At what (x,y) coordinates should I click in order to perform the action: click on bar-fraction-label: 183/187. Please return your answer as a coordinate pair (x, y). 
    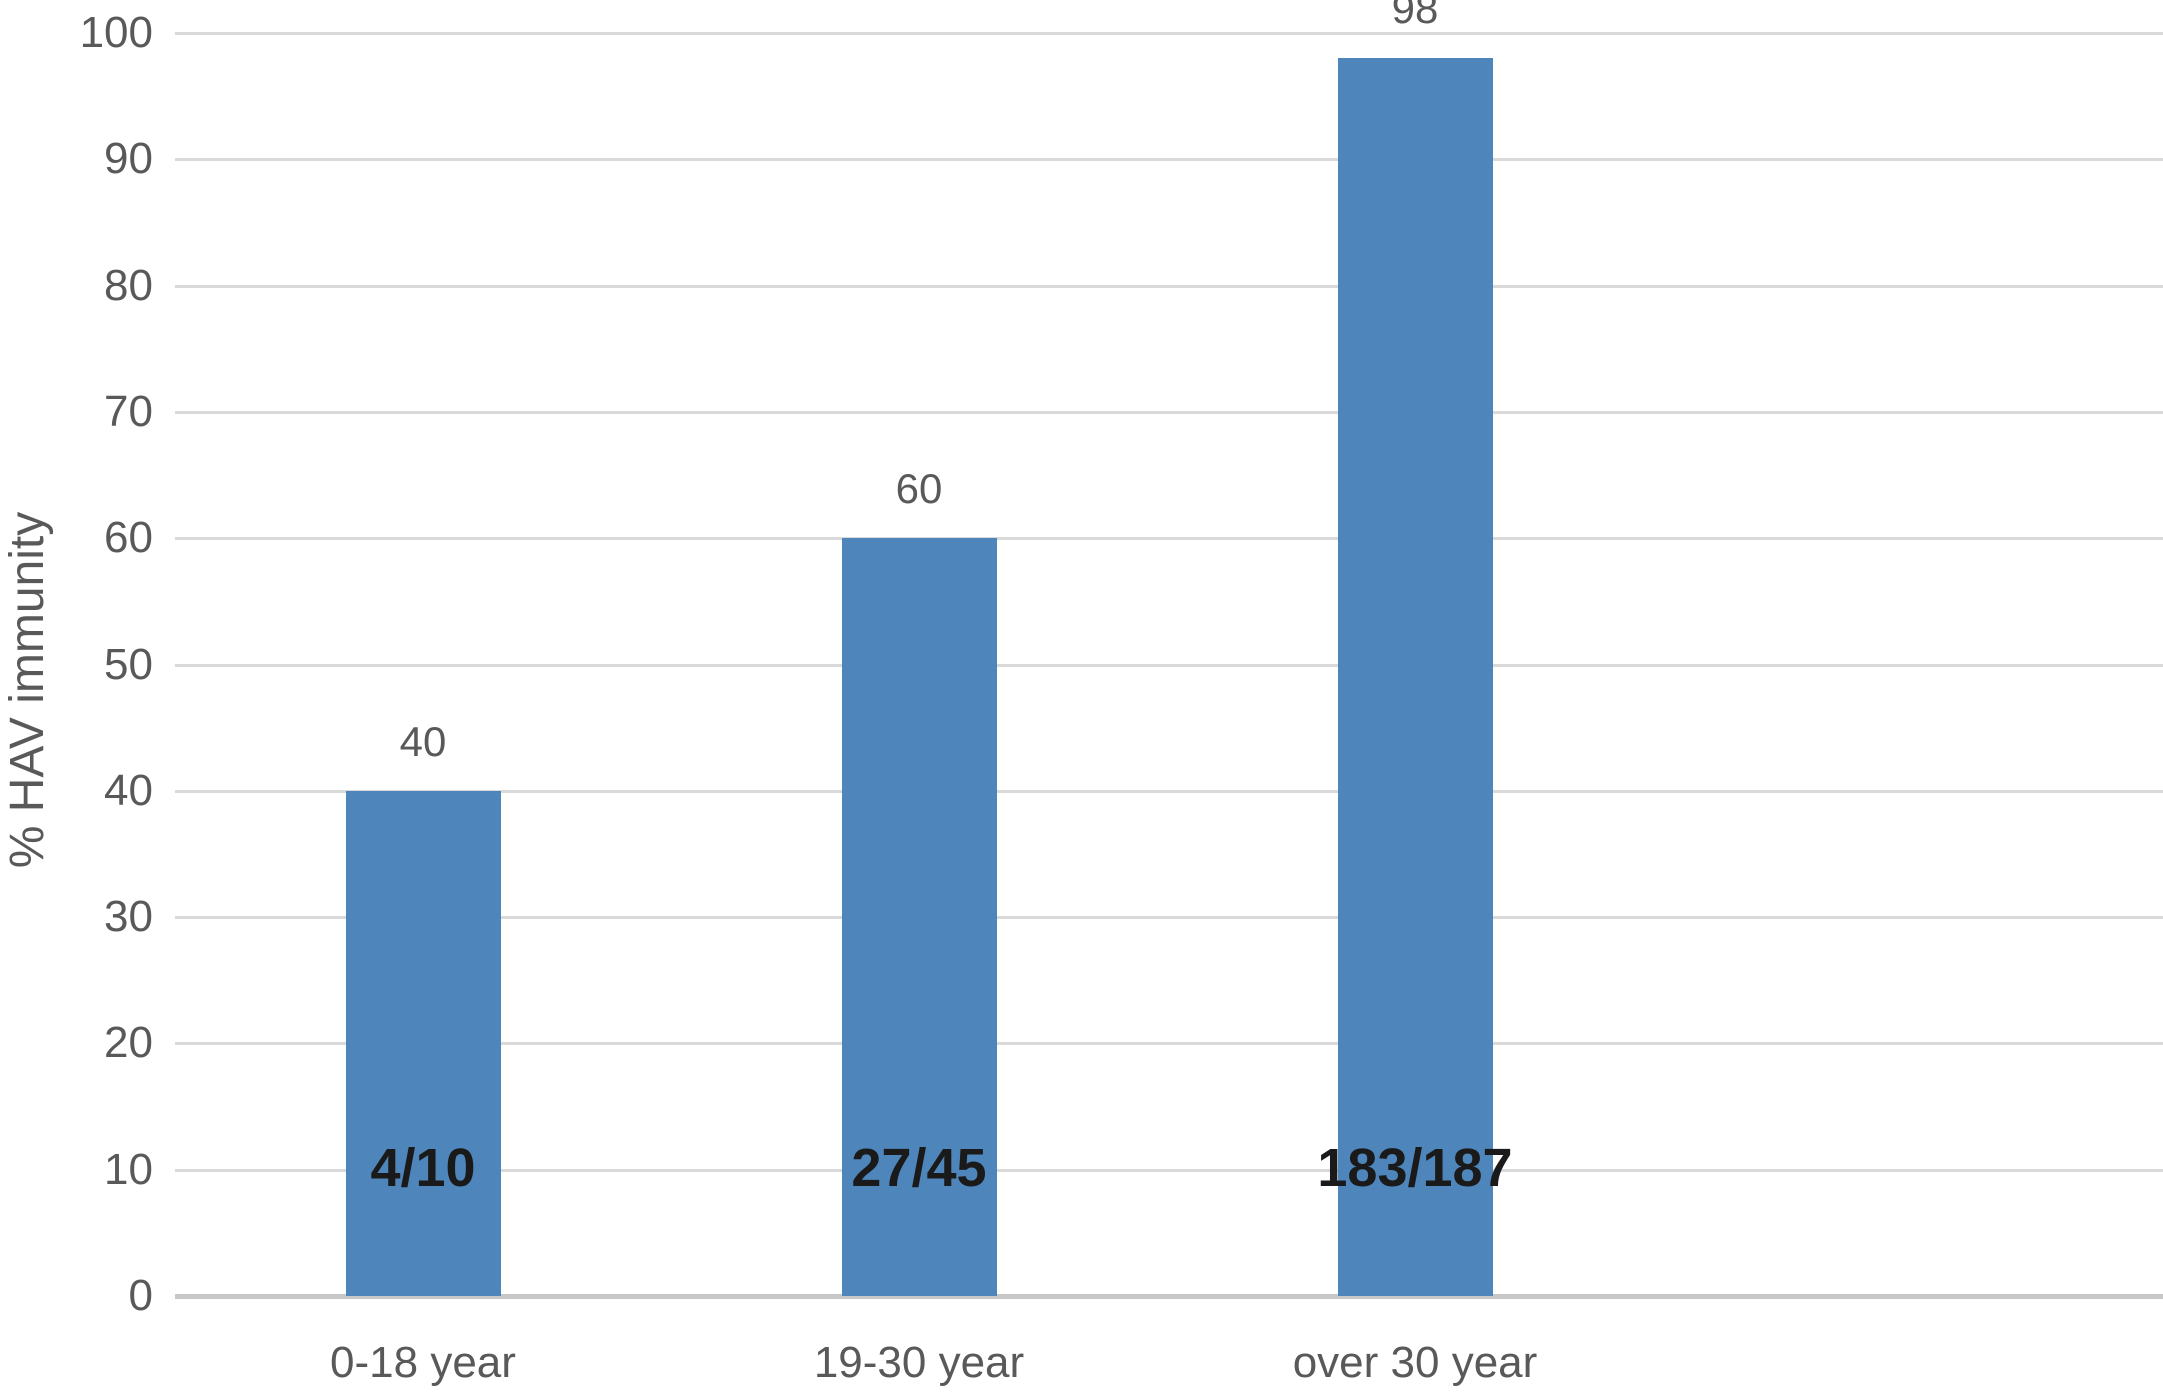
    Looking at the image, I should click on (1415, 1168).